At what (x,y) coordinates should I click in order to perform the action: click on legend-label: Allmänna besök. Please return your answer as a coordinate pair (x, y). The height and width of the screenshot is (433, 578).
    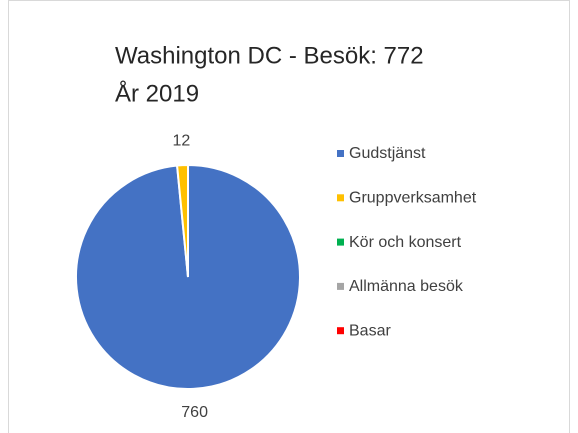
    Looking at the image, I should click on (406, 286).